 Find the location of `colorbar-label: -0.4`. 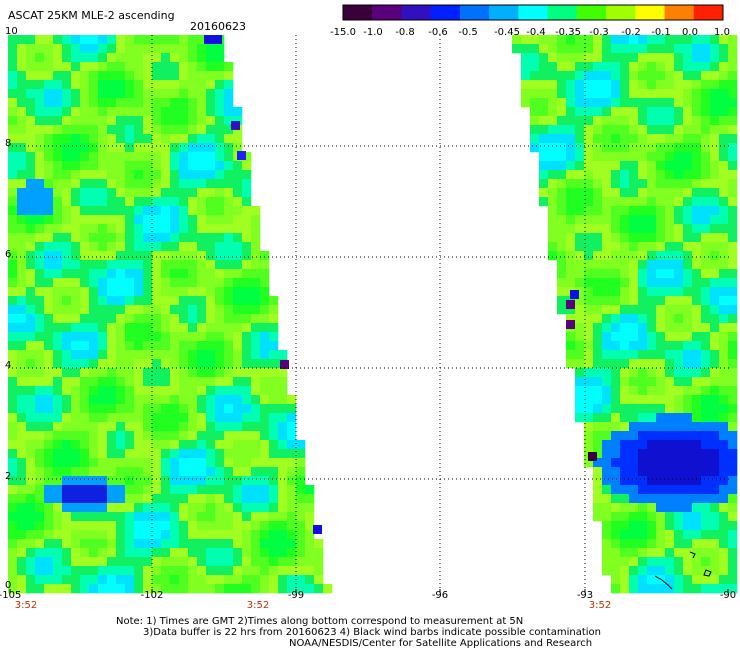

colorbar-label: -0.4 is located at coordinates (536, 32).